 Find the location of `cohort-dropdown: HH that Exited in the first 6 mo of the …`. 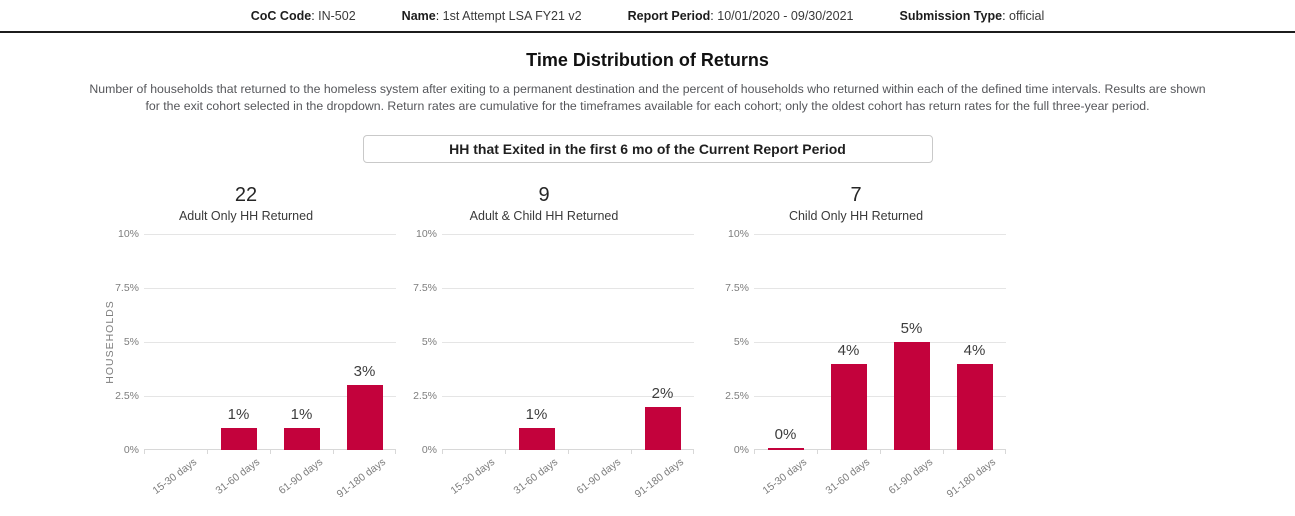

cohort-dropdown: HH that Exited in the first 6 mo of the … is located at coordinates (647, 149).